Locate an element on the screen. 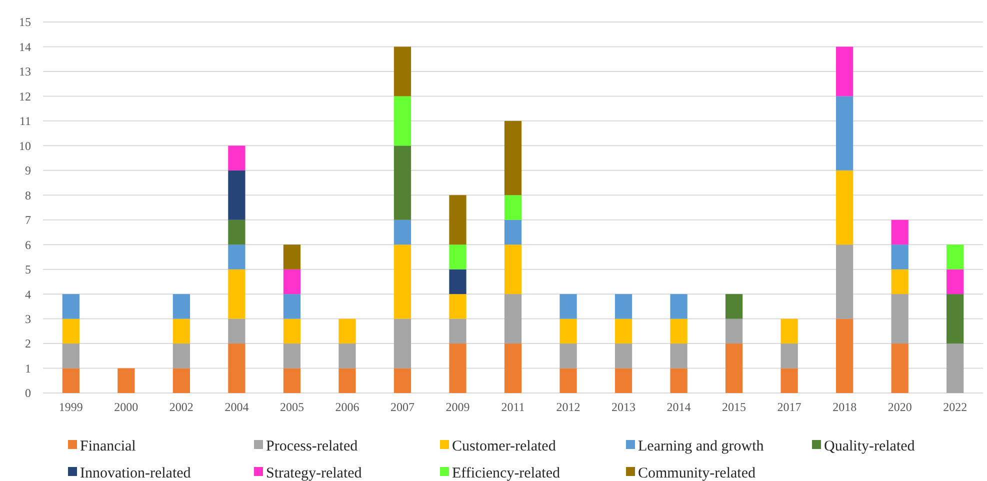 This screenshot has width=987, height=481. x-tick-label: 2006 is located at coordinates (347, 407).